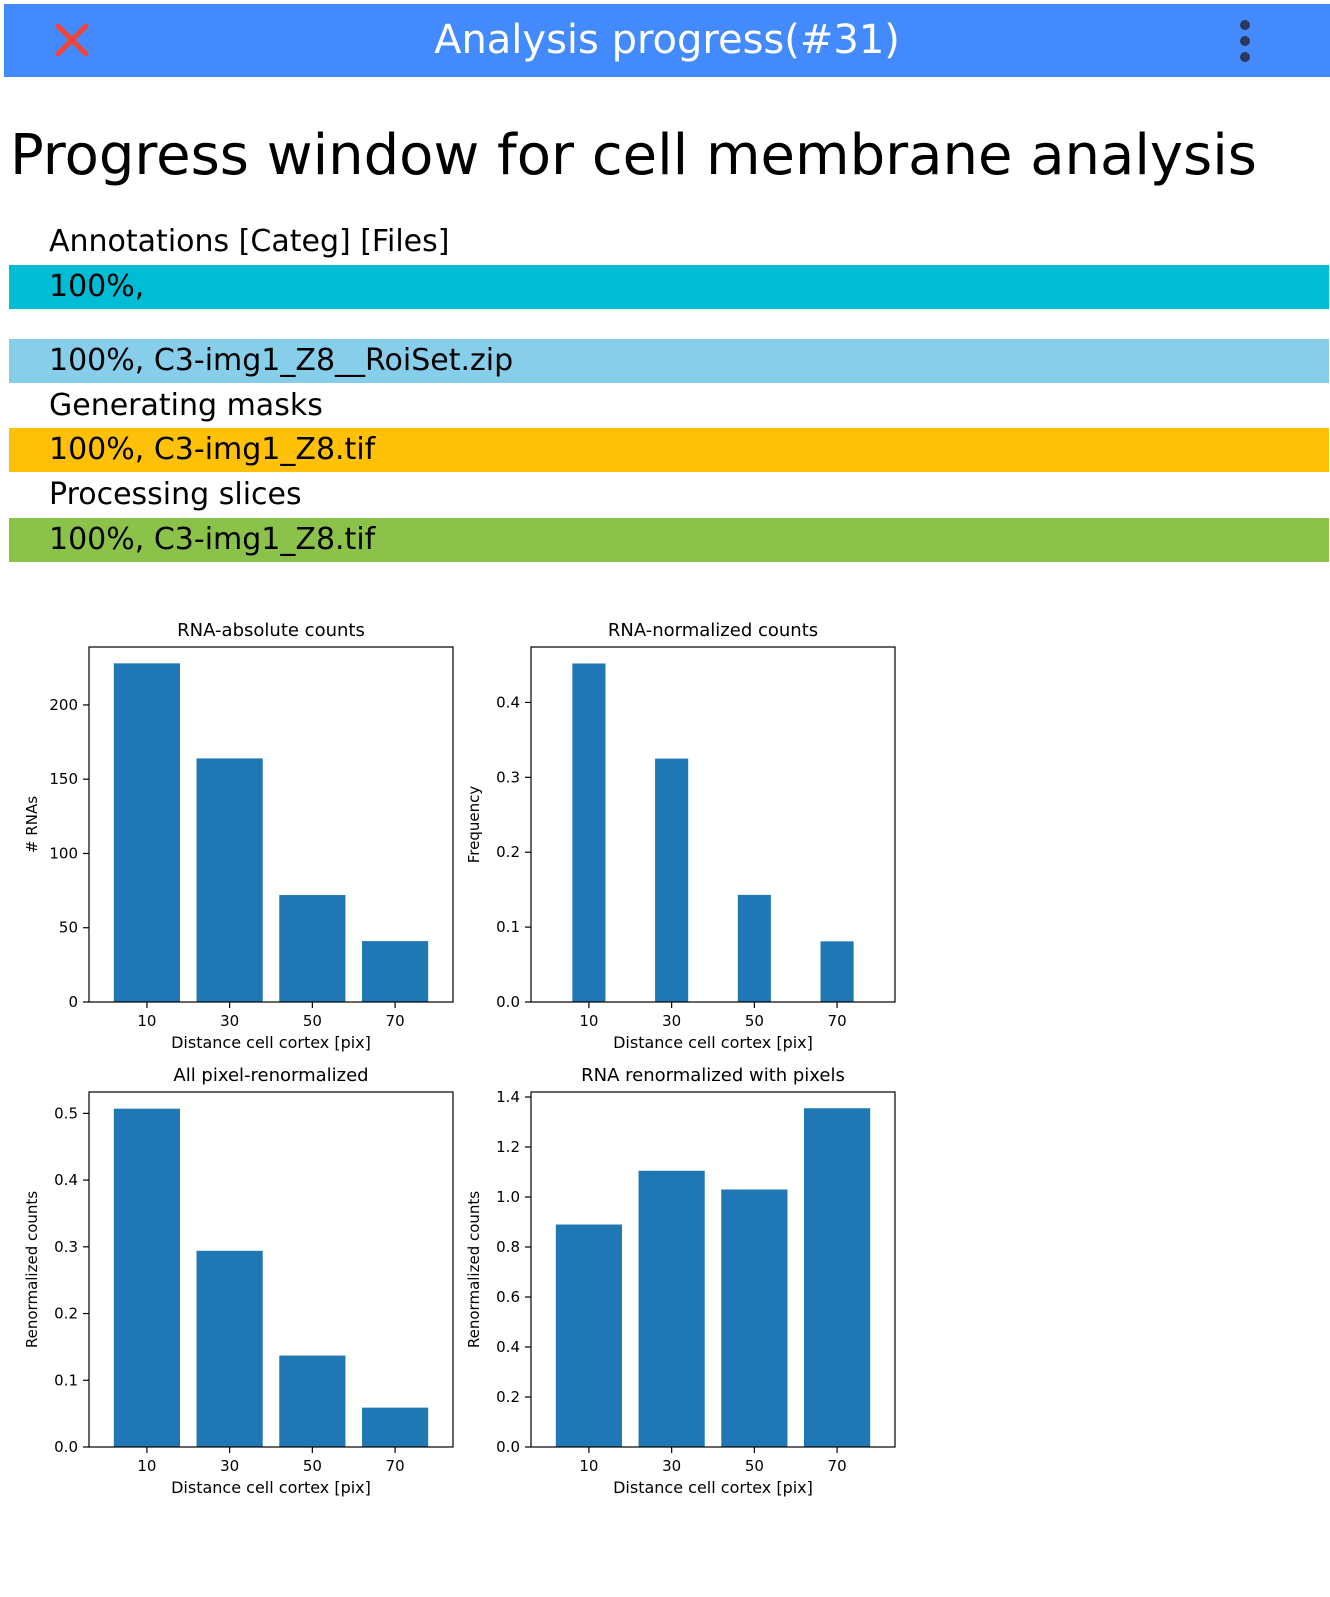  I want to click on slices-progress-bar: 100%, C3-img1_Z8.tif, so click(669, 540).